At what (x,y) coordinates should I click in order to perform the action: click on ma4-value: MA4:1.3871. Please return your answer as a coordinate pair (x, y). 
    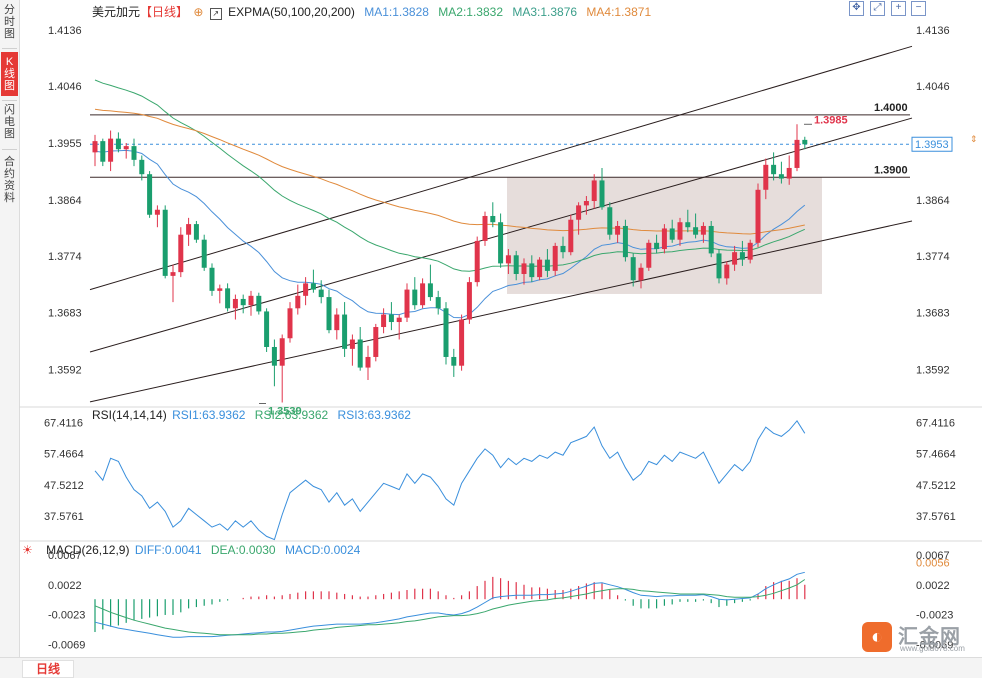
    Looking at the image, I should click on (619, 12).